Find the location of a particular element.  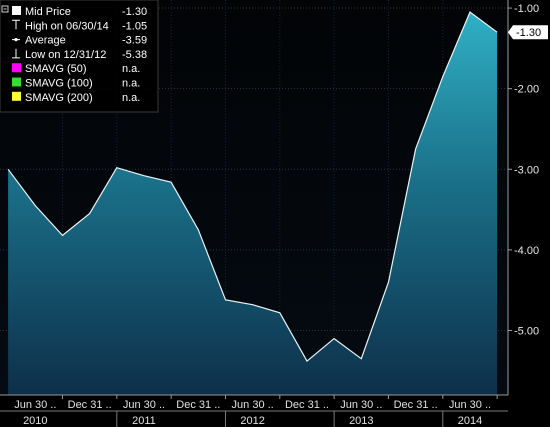

legend-item: Mid Price -1.30 is located at coordinates (79, 12).